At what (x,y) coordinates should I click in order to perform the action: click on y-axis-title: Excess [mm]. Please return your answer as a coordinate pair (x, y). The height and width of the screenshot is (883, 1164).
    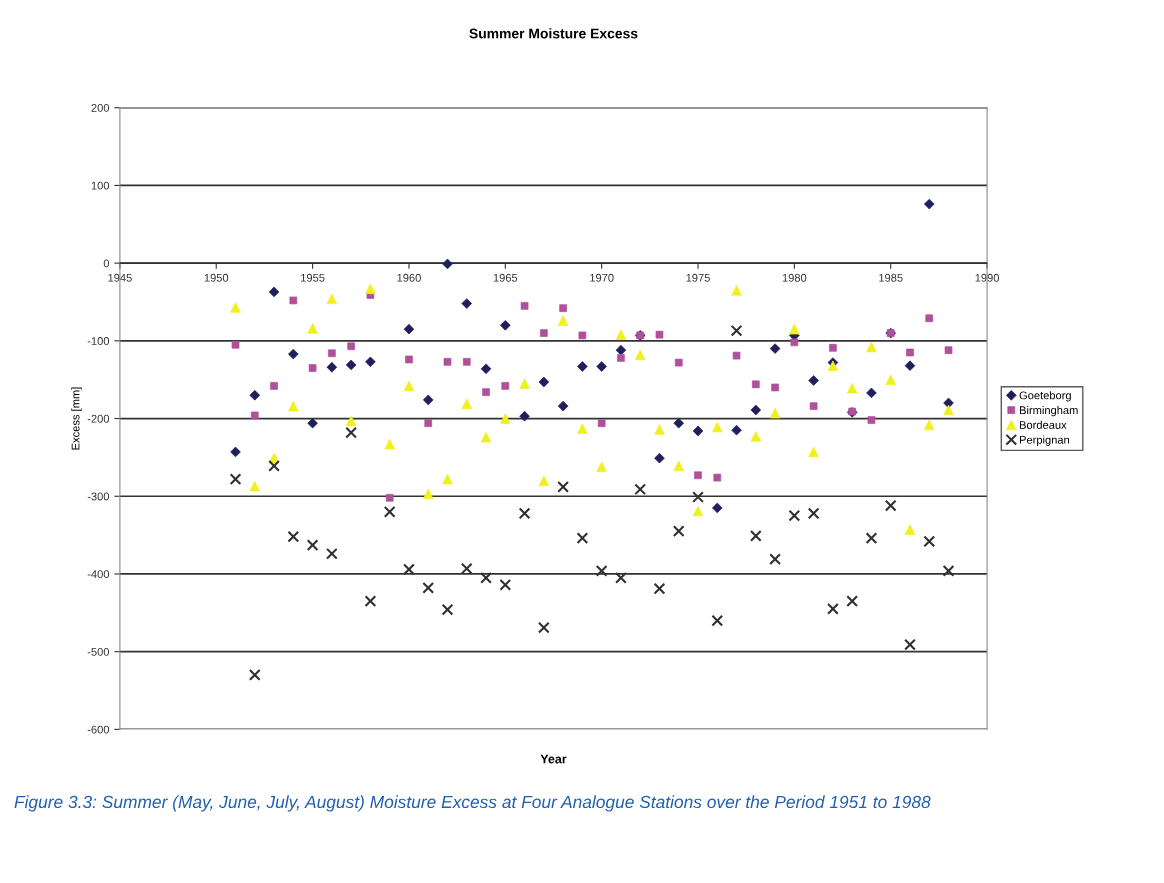
    Looking at the image, I should click on (76, 418).